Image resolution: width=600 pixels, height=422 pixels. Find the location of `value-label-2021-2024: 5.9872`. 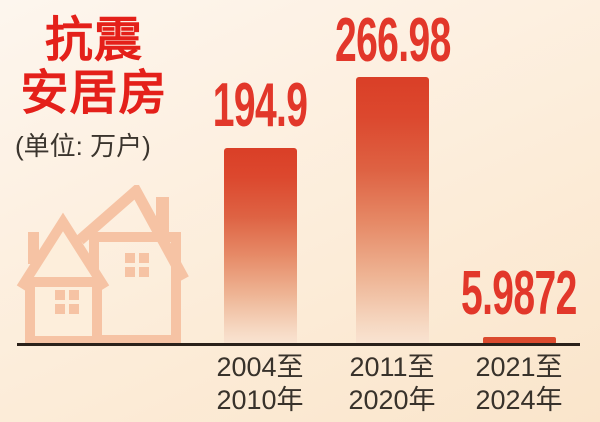

value-label-2021-2024: 5.9872 is located at coordinates (504, 294).